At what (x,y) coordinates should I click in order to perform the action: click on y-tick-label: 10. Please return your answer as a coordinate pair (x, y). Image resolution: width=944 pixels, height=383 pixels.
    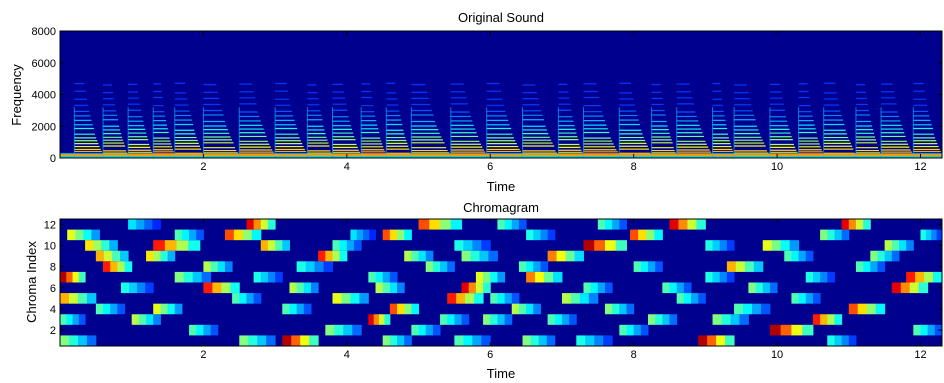
    Looking at the image, I should click on (50, 246).